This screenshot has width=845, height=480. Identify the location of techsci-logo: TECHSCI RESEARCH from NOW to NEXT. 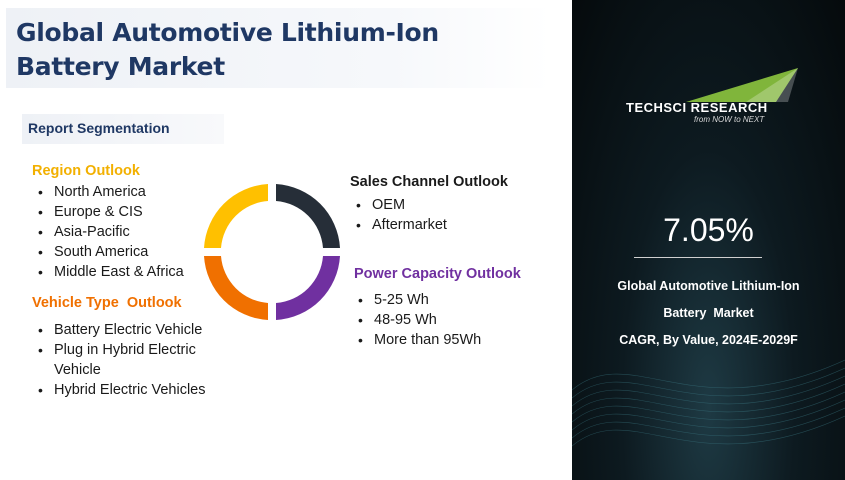
(716, 98).